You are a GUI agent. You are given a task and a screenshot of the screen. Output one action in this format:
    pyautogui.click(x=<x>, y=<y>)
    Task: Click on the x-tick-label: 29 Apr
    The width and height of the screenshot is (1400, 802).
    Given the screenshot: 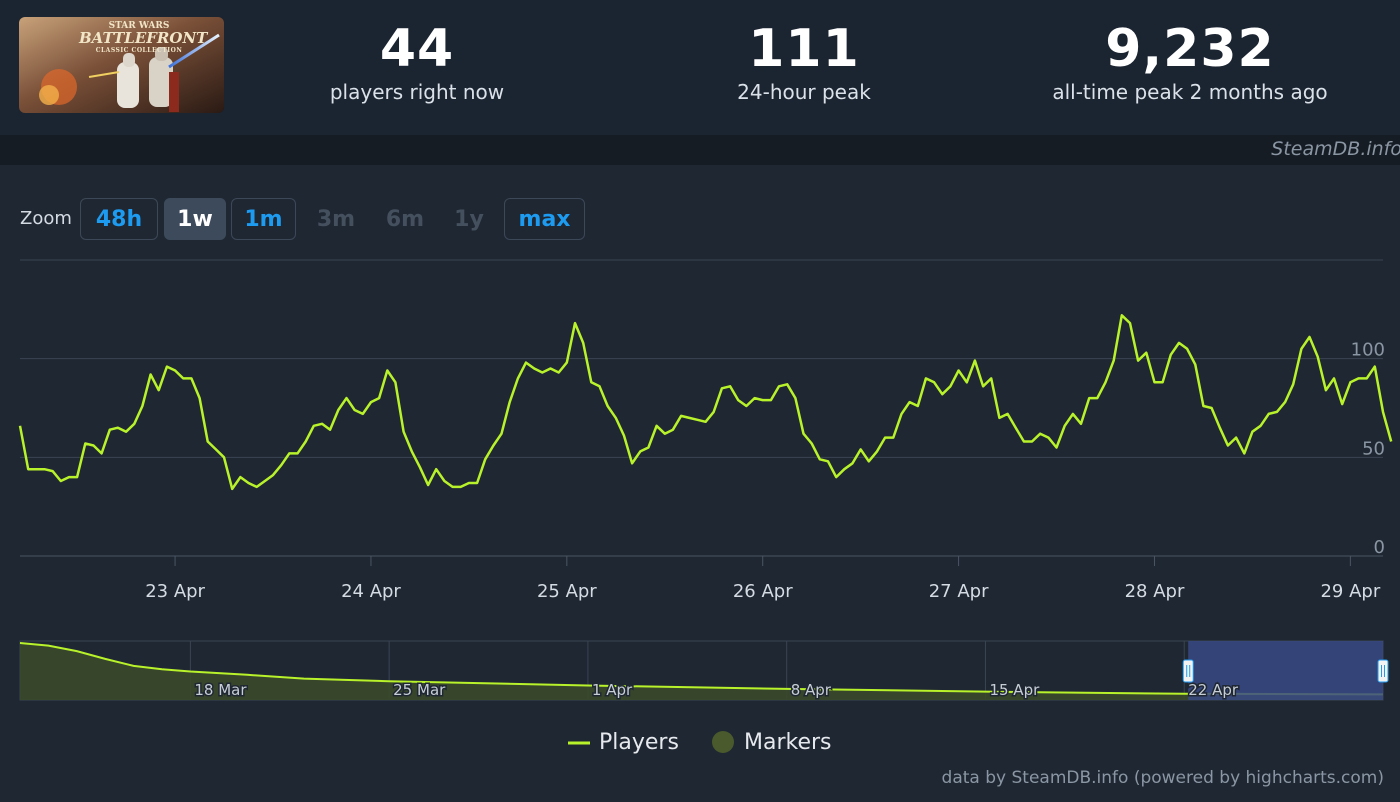 What is the action you would take?
    pyautogui.click(x=1350, y=591)
    